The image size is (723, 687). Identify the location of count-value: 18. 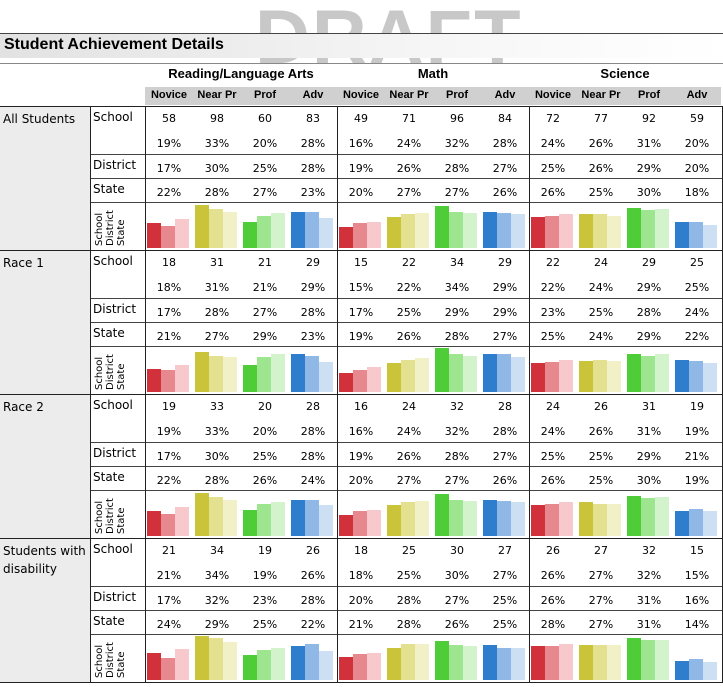
(361, 550).